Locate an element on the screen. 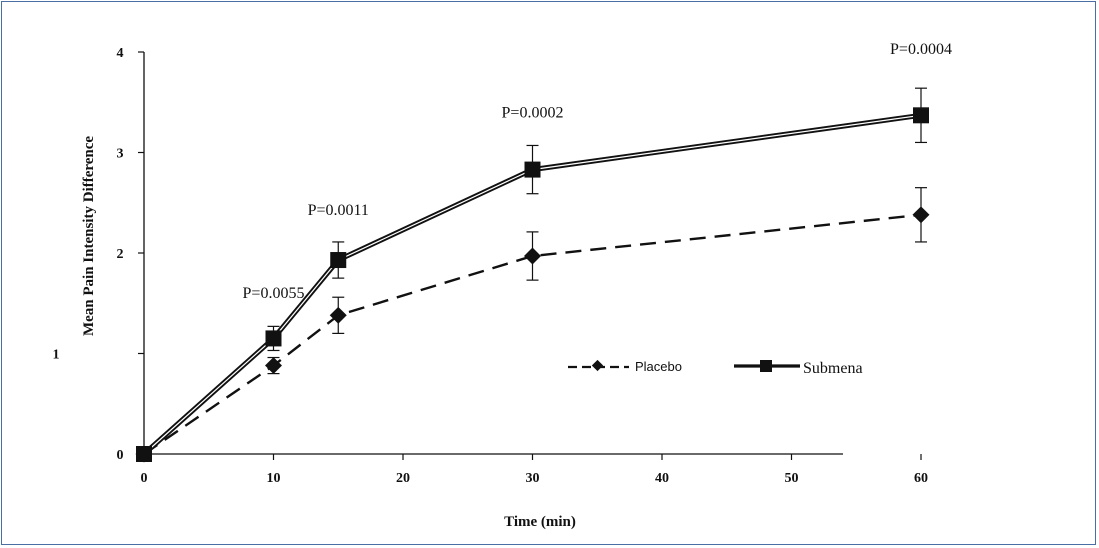 This screenshot has width=1099, height=548. y-tick-label: 2 is located at coordinates (120, 254).